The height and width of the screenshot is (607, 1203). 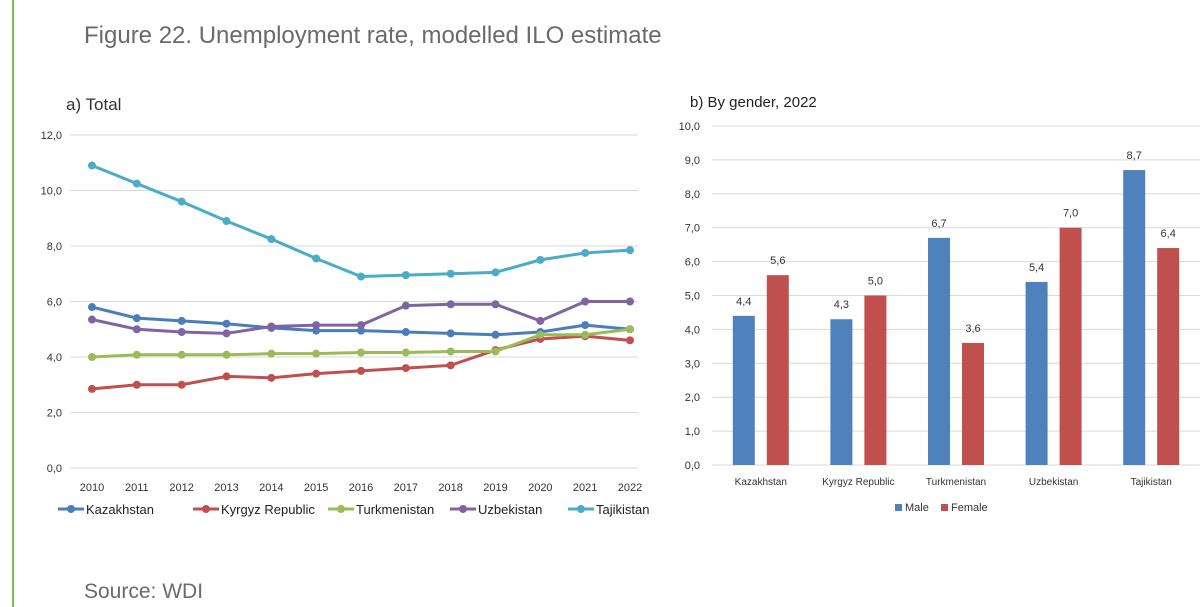 What do you see at coordinates (969, 508) in the screenshot?
I see `legend-label: Female` at bounding box center [969, 508].